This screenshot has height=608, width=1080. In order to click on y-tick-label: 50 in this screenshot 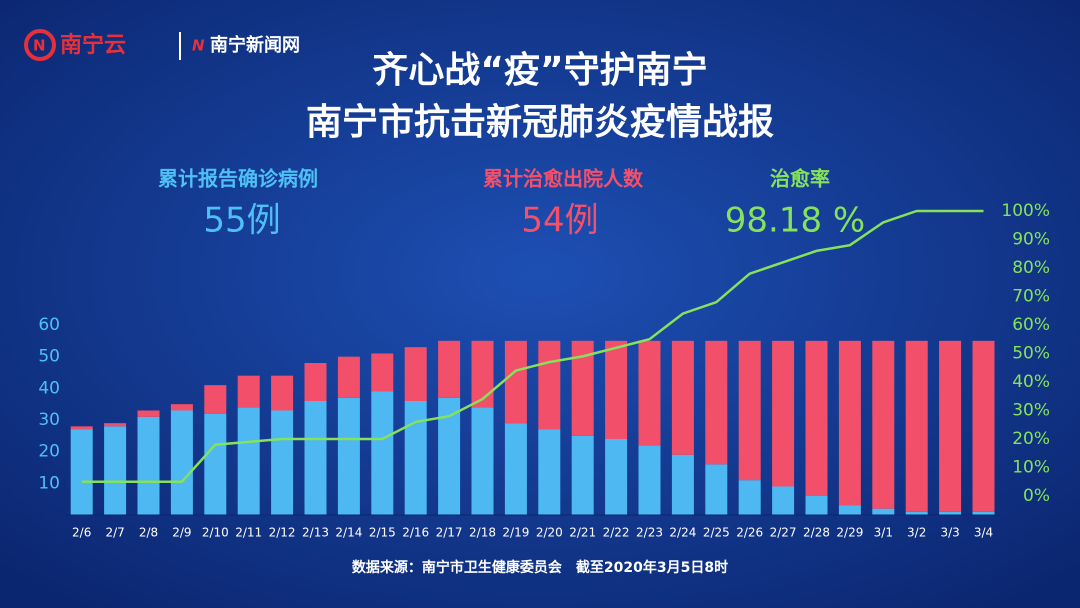, I will do `click(49, 357)`.